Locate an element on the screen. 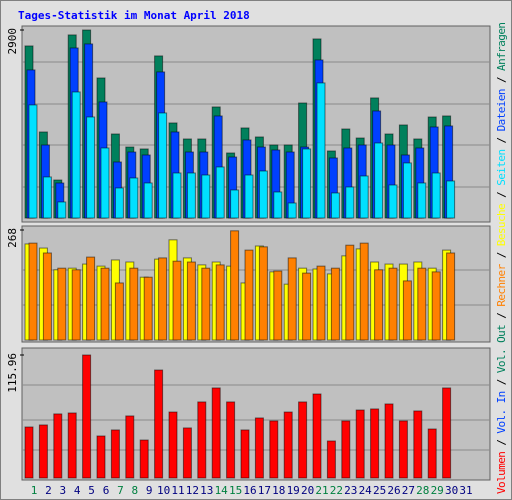 This screenshot has height=500, width=512. legend-entry: Seiten is located at coordinates (501, 167).